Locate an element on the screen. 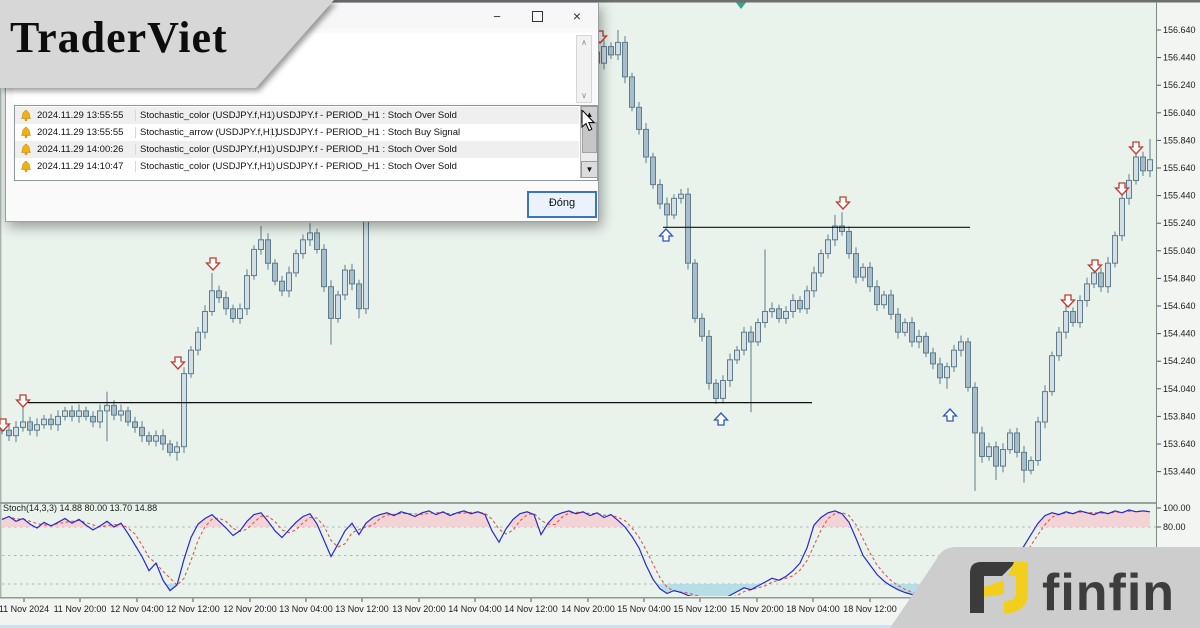  svg-text: 154.840 is located at coordinates (1179, 278).